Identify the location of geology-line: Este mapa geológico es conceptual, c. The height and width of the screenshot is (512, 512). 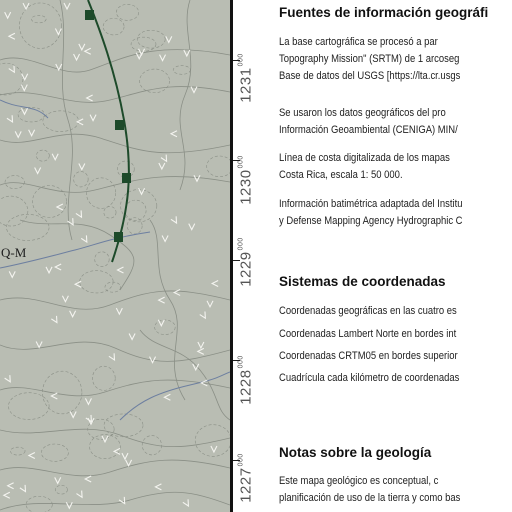
(359, 481).